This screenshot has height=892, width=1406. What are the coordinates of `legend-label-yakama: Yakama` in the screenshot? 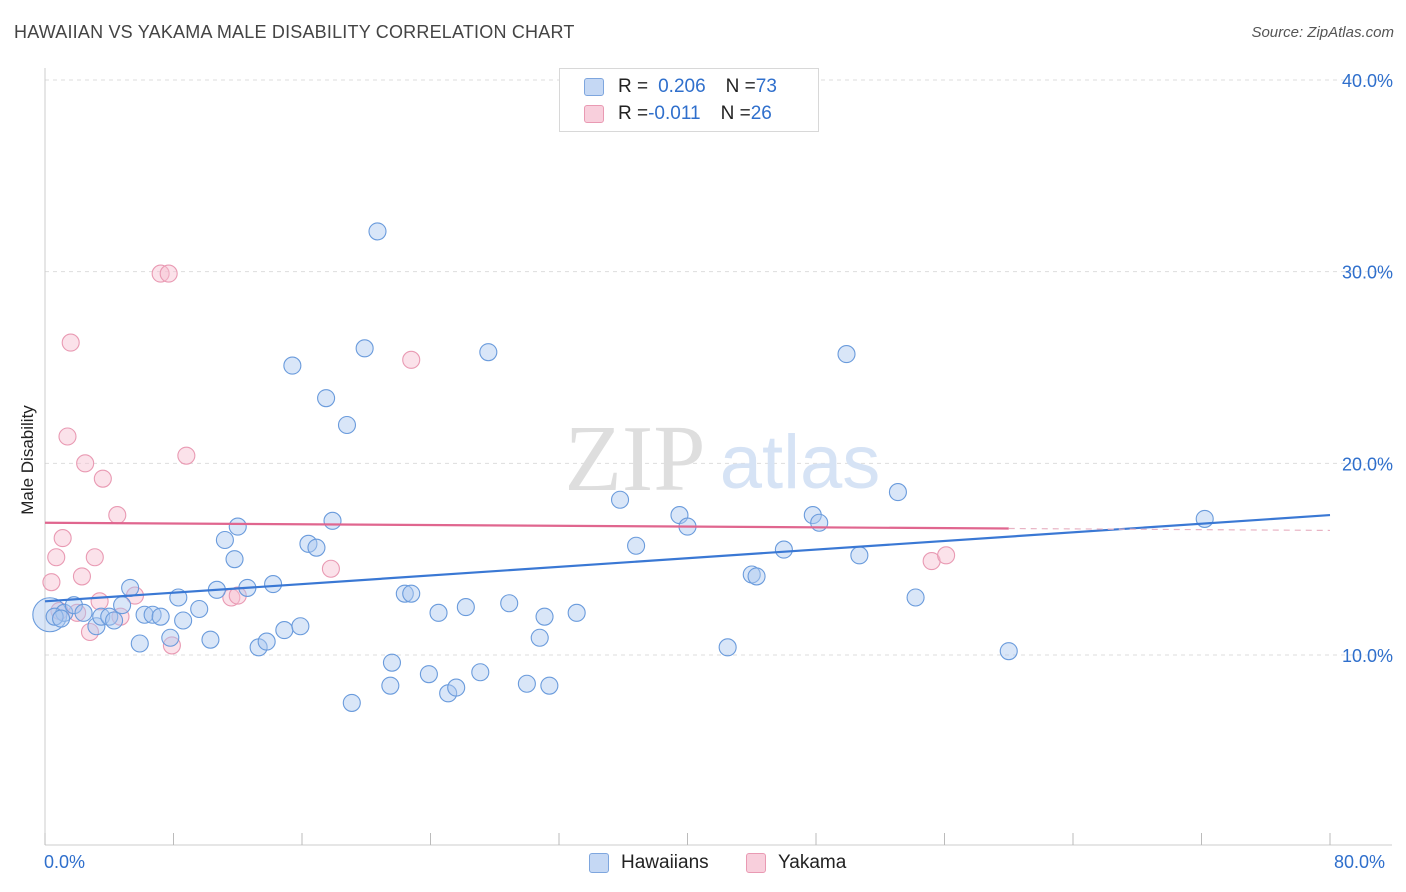 It's located at (812, 862).